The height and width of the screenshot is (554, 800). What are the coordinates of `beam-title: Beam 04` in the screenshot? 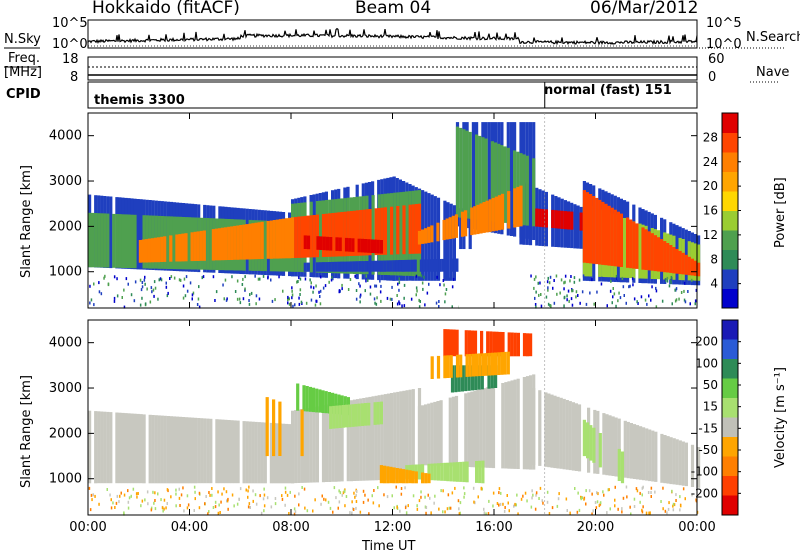 It's located at (393, 9).